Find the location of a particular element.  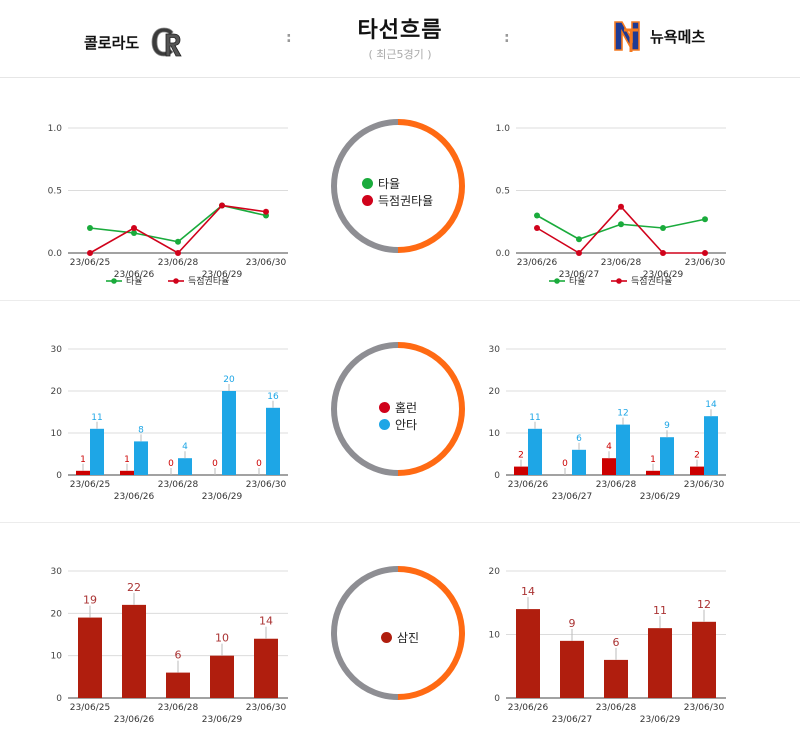

title-block: 타선흐름 ( 최근5경기 ) is located at coordinates (400, 37).